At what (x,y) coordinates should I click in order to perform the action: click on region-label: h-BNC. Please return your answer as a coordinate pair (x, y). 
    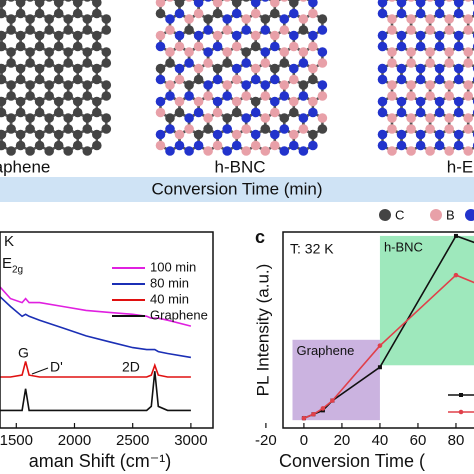
    Looking at the image, I should click on (403, 246).